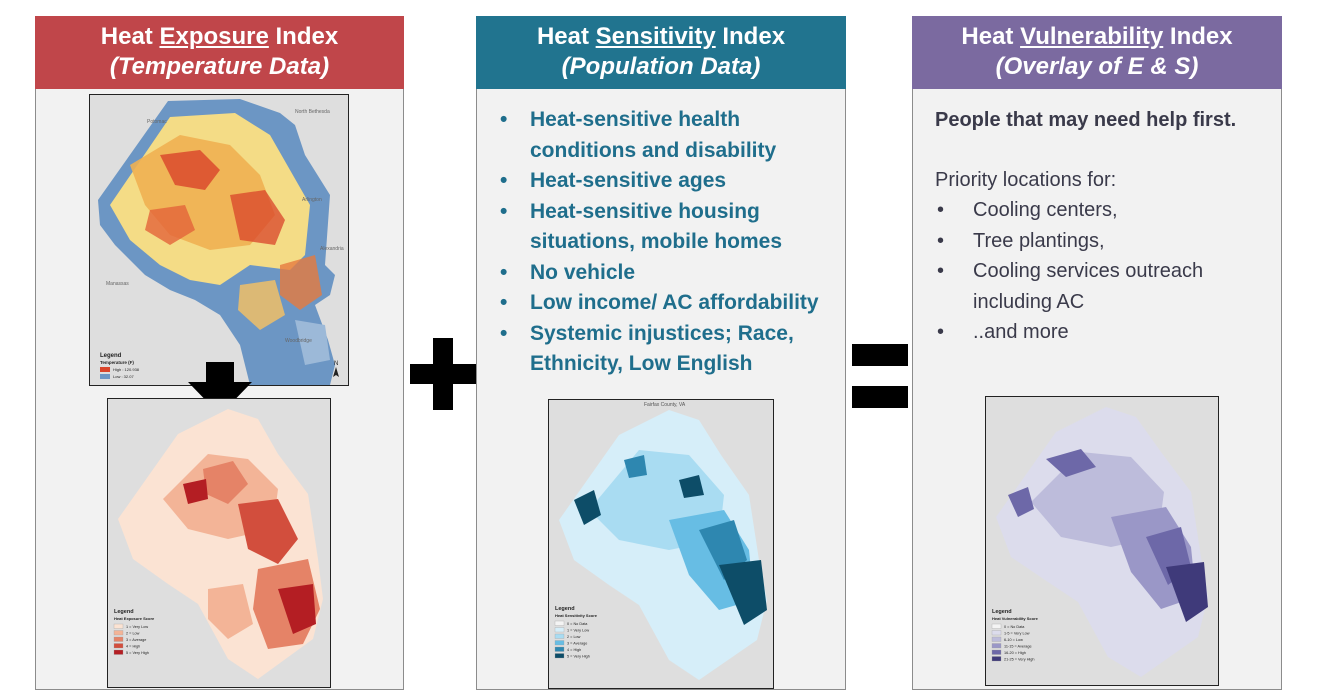  Describe the element at coordinates (655, 36) in the screenshot. I see `sensitivity-keyword: Sensitivity` at that location.